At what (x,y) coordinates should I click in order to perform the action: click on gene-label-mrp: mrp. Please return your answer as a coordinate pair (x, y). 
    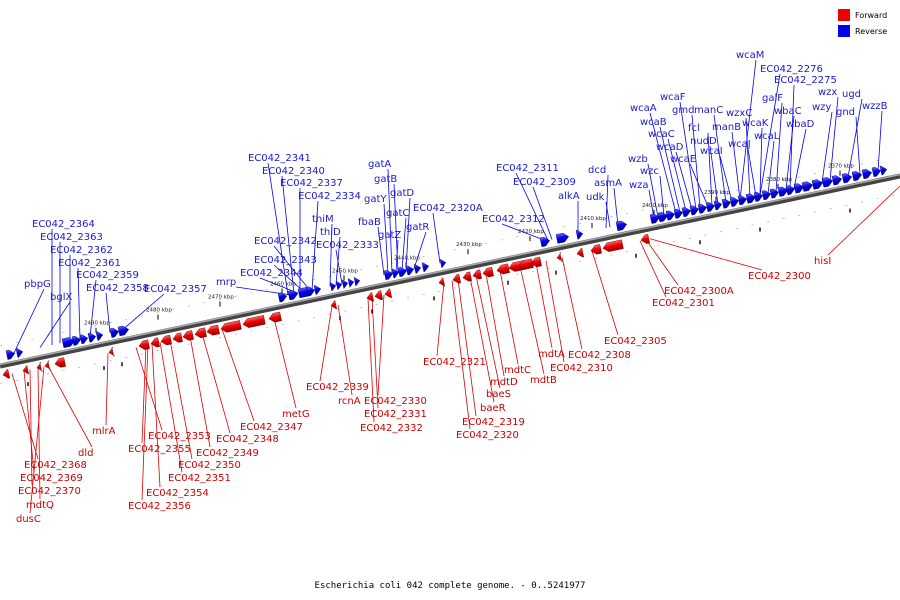
    Looking at the image, I should click on (226, 282).